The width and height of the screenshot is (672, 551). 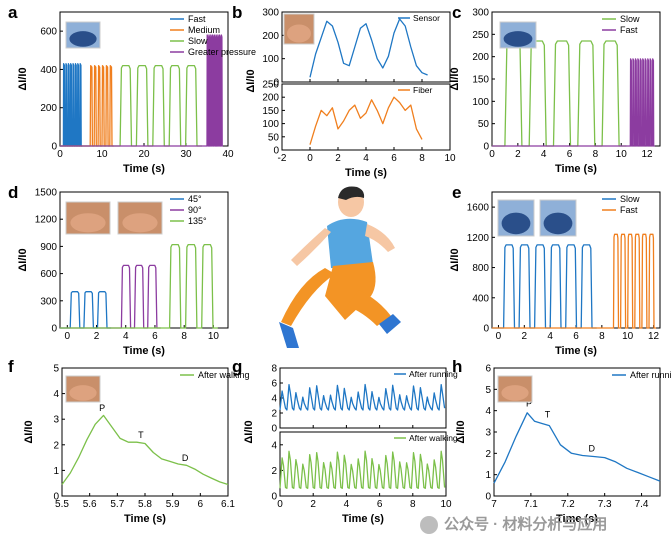 I want to click on y-tick-label: 800, so click(x=480, y=268).